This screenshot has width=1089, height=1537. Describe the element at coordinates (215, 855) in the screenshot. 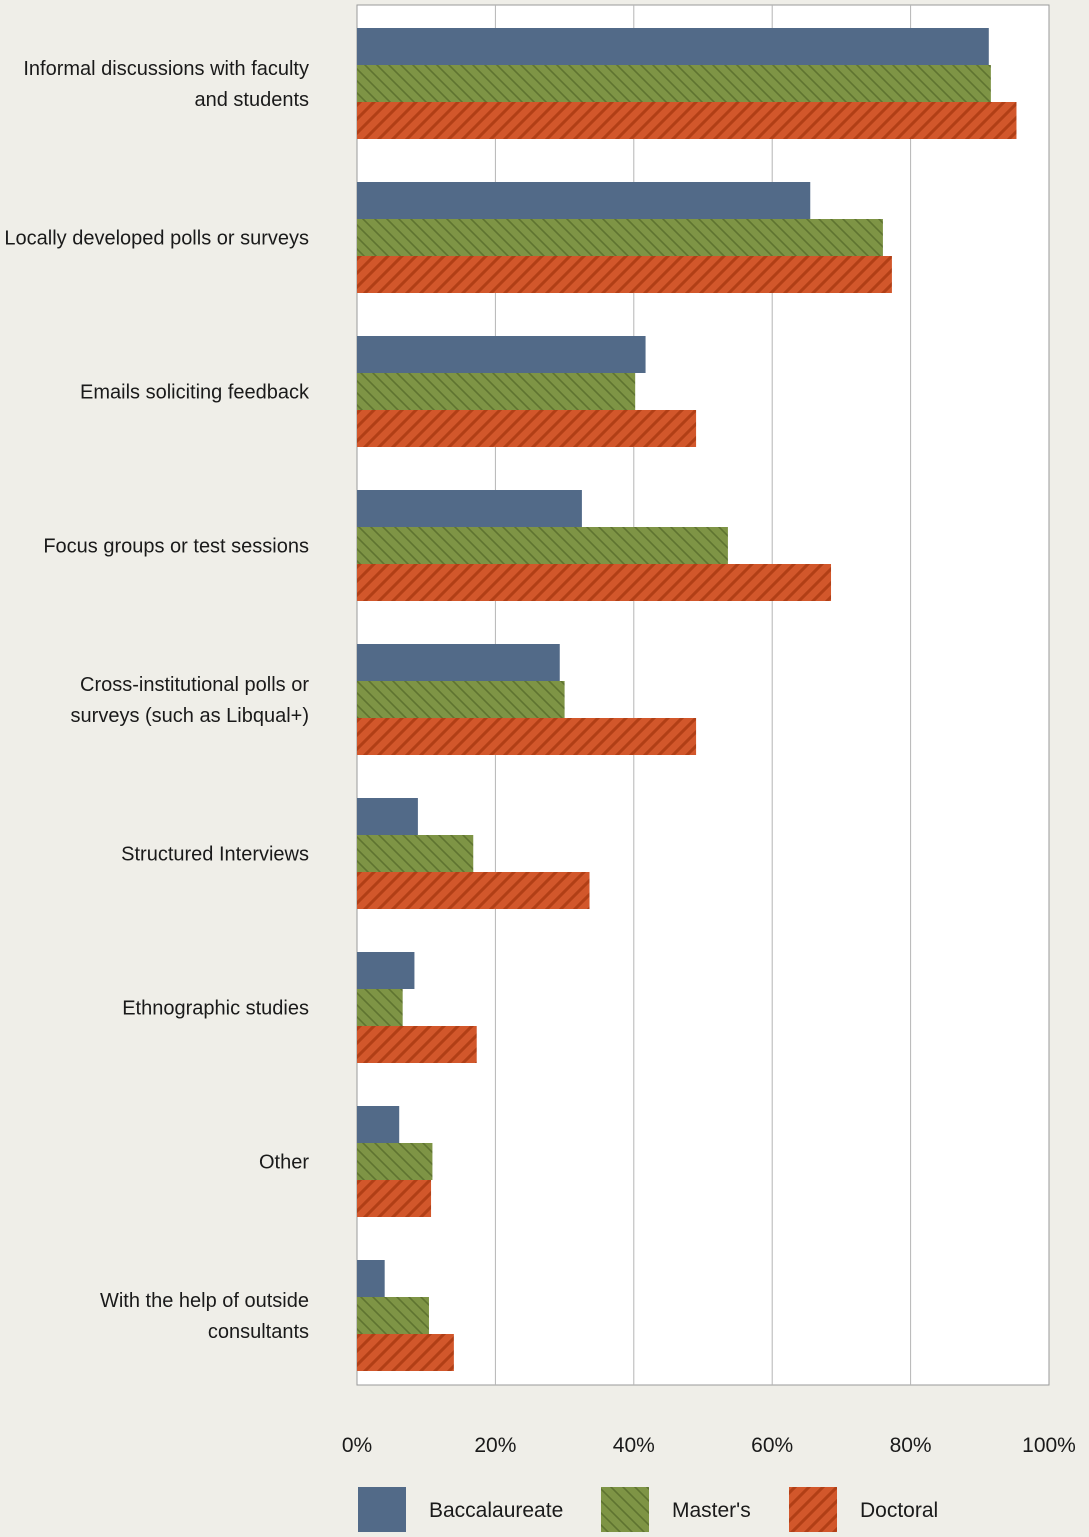

I see `category-label: Structured Interviews` at that location.